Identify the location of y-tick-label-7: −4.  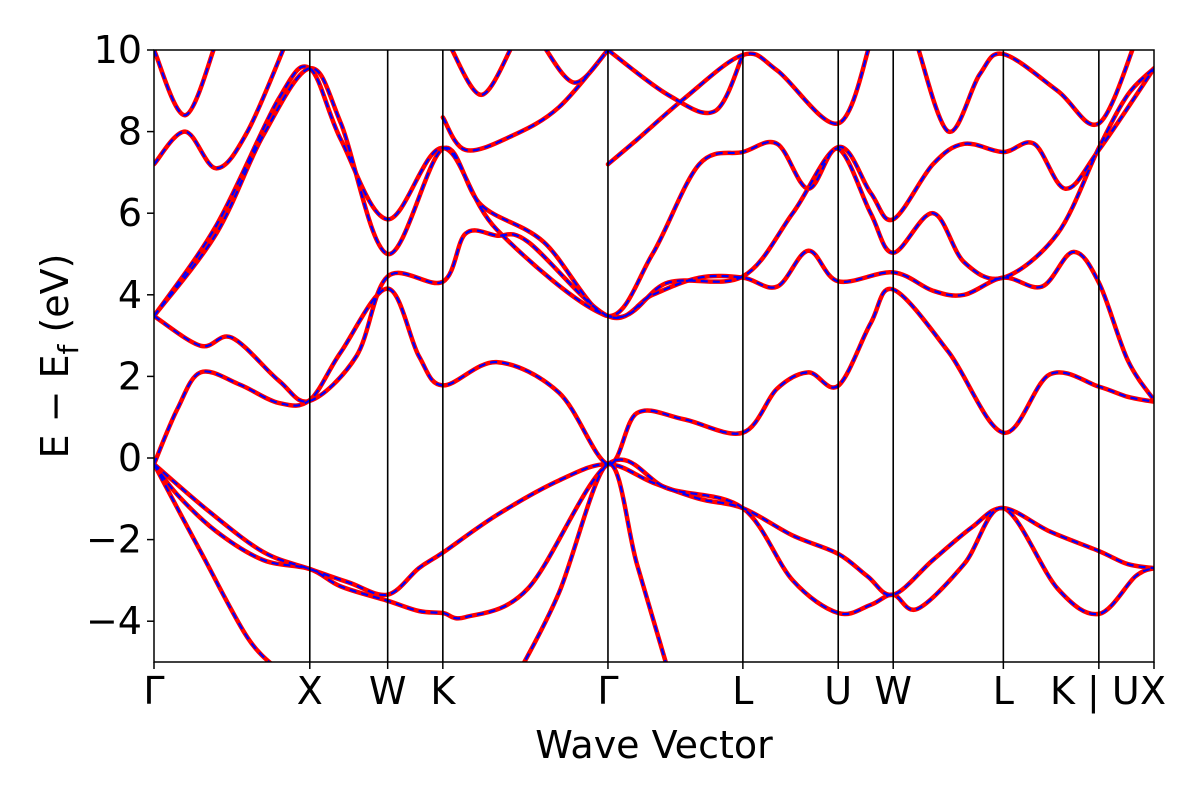
(114, 621).